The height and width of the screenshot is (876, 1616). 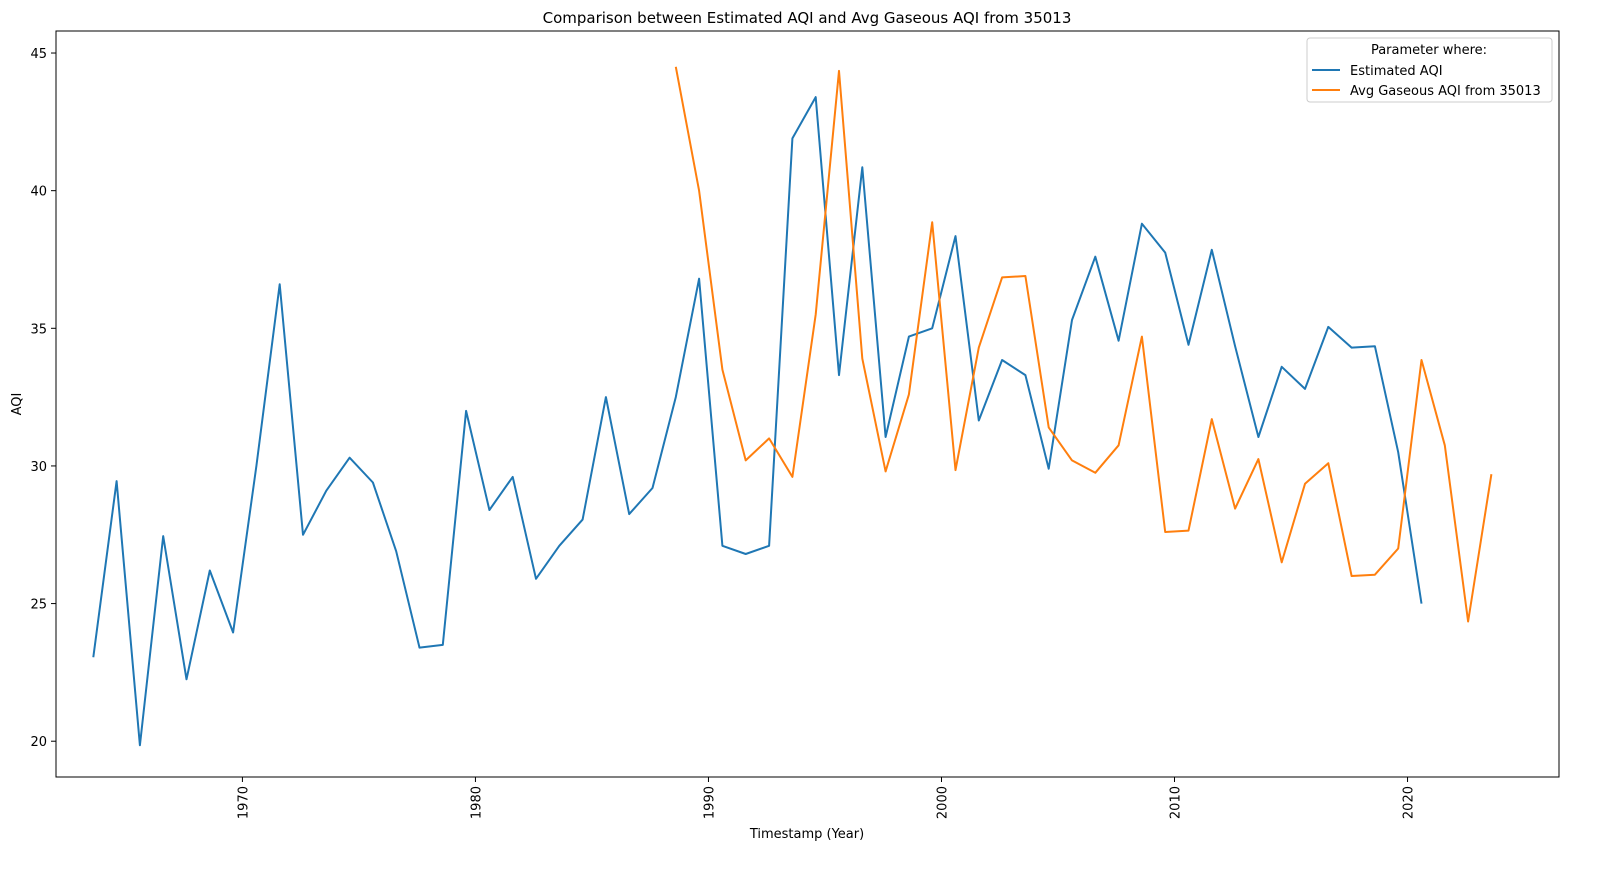 I want to click on x-tick-label: 1980, so click(x=476, y=802).